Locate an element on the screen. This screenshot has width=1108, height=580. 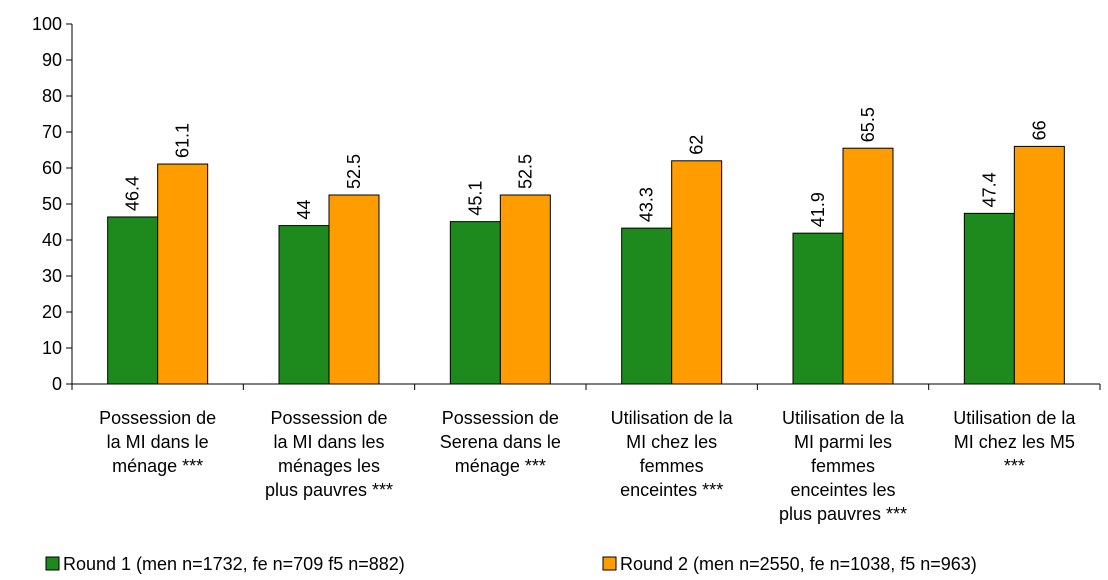
x-tick-label-line: MI chez les is located at coordinates (671, 442).